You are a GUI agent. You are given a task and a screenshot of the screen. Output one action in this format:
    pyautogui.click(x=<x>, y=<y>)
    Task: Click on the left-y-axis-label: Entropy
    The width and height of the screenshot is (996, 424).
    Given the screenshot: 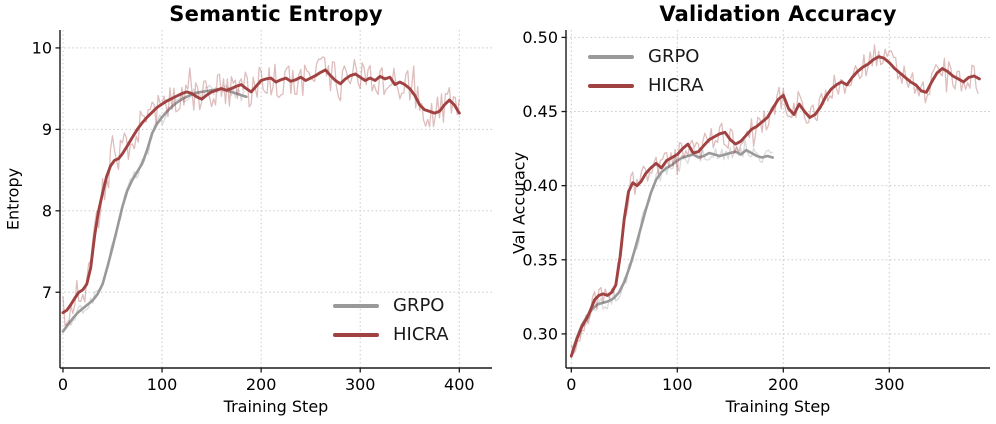 What is the action you would take?
    pyautogui.click(x=13, y=199)
    